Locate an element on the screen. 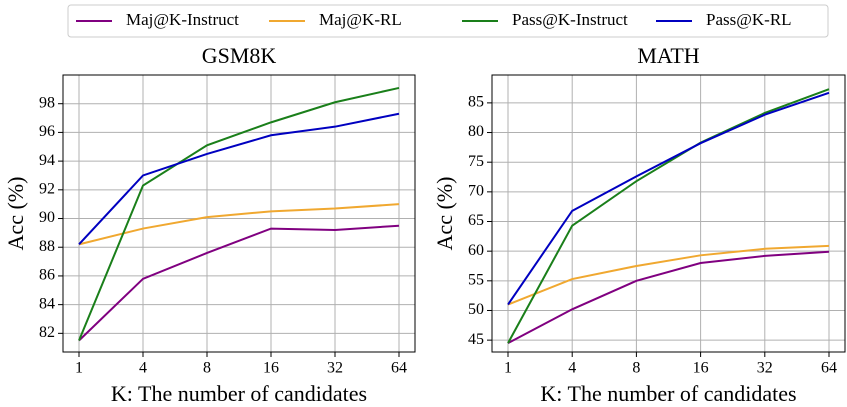  chart-title: GSM8K is located at coordinates (239, 55).